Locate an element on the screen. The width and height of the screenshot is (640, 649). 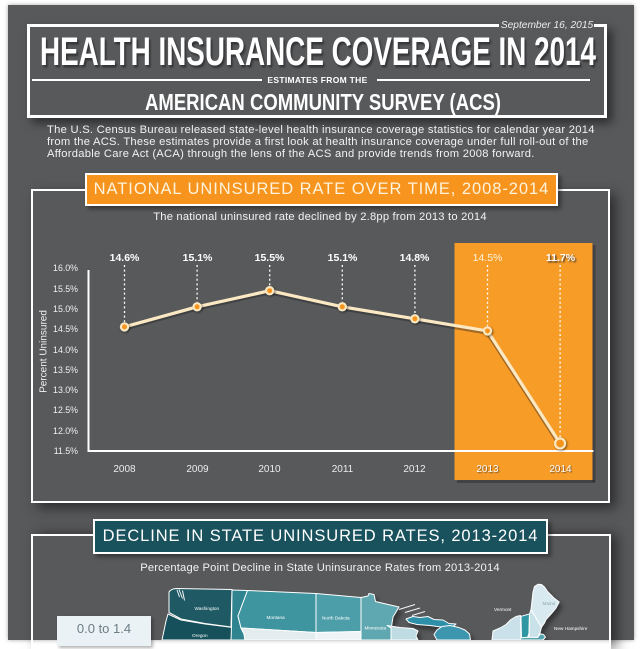
svg-text: Vermont is located at coordinates (503, 609).